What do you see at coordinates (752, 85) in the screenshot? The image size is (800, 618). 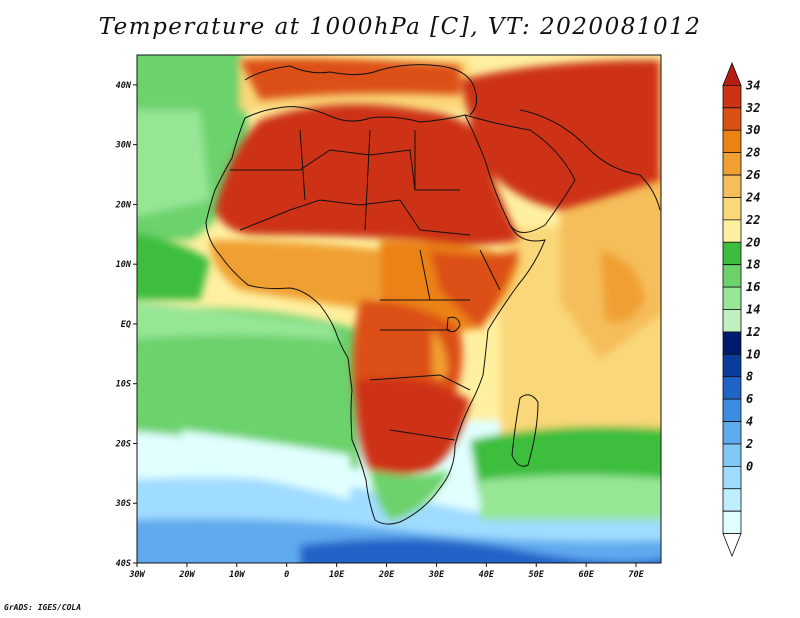 I see `colorbar-label: 34` at bounding box center [752, 85].